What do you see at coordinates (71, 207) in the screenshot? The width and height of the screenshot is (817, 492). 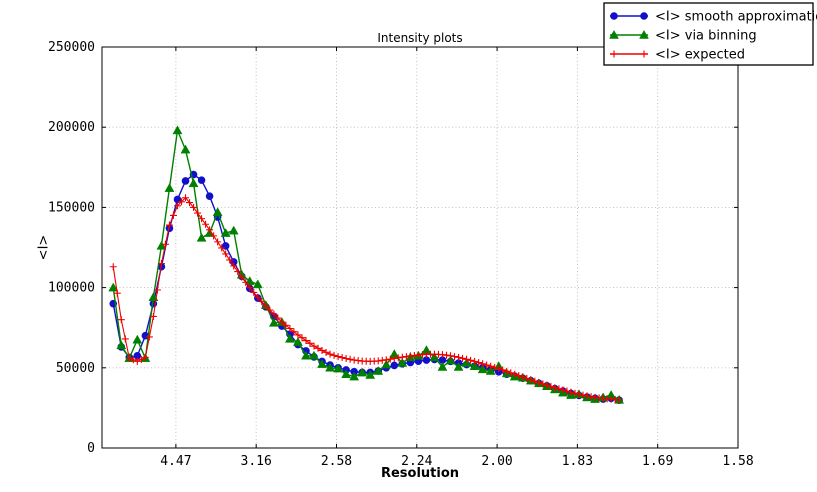 I see `y-tick-label: 150000` at bounding box center [71, 207].